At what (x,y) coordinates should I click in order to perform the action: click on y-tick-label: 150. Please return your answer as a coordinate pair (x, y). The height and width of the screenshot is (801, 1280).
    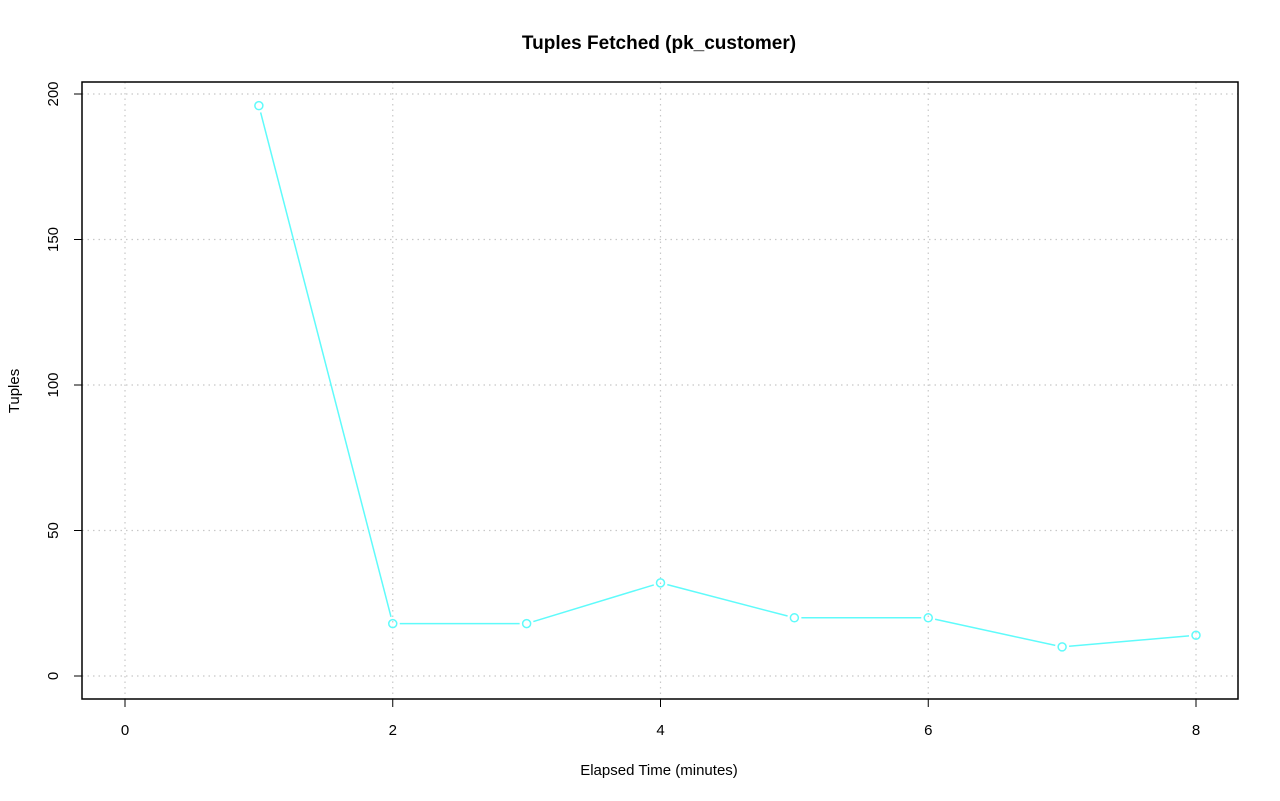
    Looking at the image, I should click on (53, 239).